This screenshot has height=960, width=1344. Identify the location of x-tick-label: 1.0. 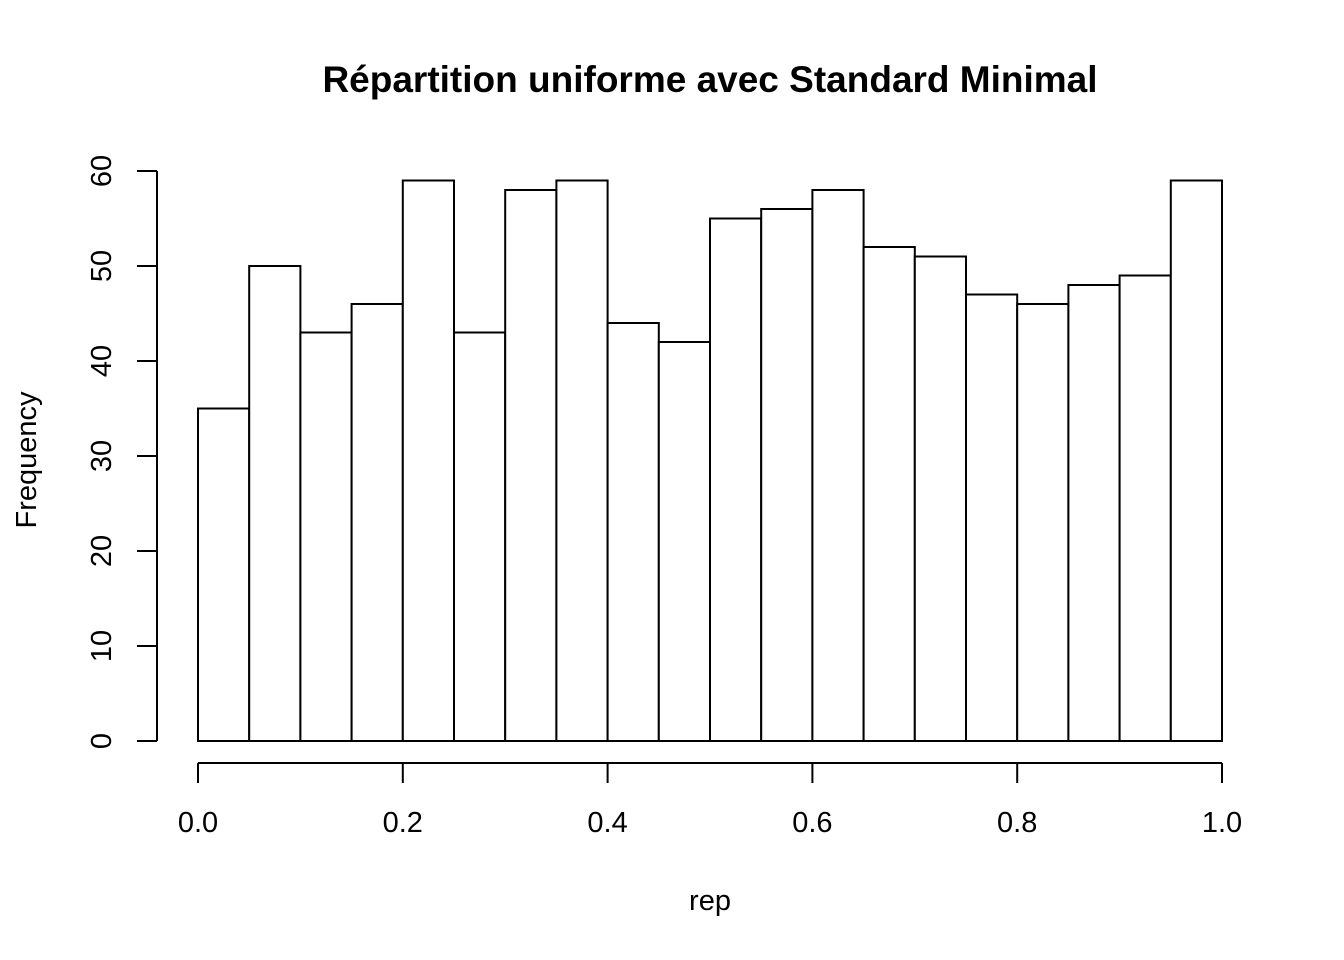
(1222, 823).